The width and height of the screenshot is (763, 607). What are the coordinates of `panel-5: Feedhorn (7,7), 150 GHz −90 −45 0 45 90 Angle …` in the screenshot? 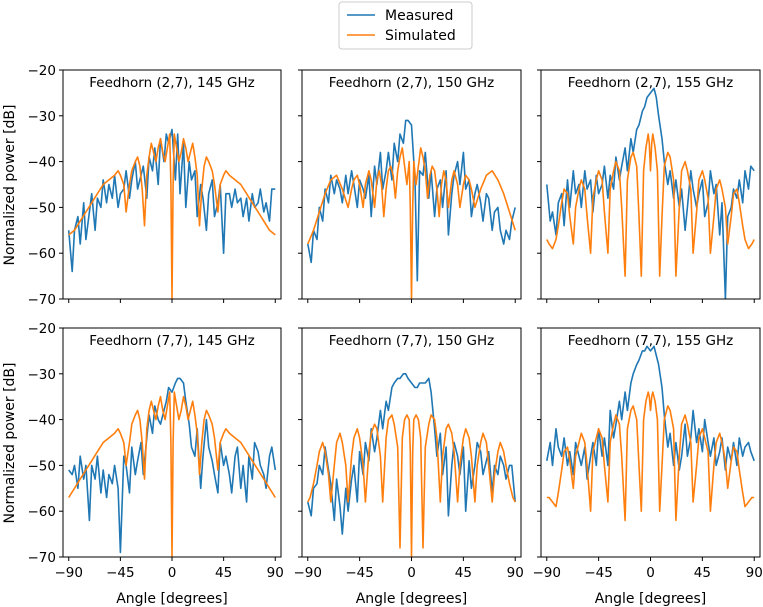 It's located at (409, 467).